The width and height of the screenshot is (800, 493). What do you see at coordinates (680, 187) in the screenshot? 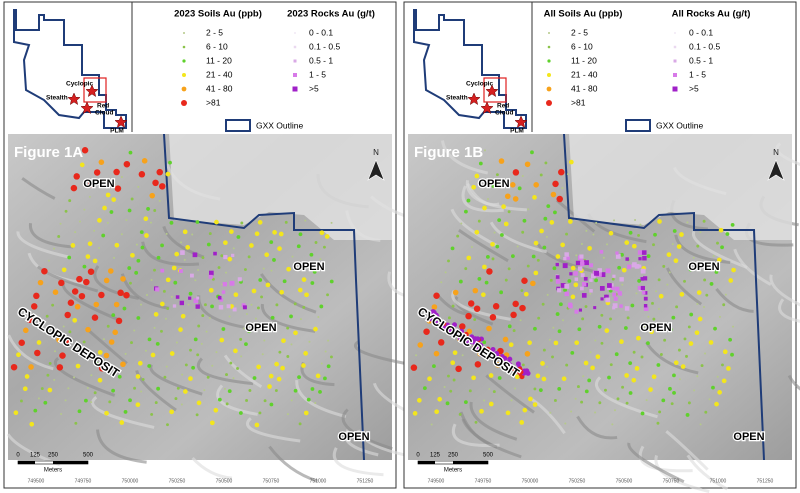
I see `upland` at bounding box center [680, 187].